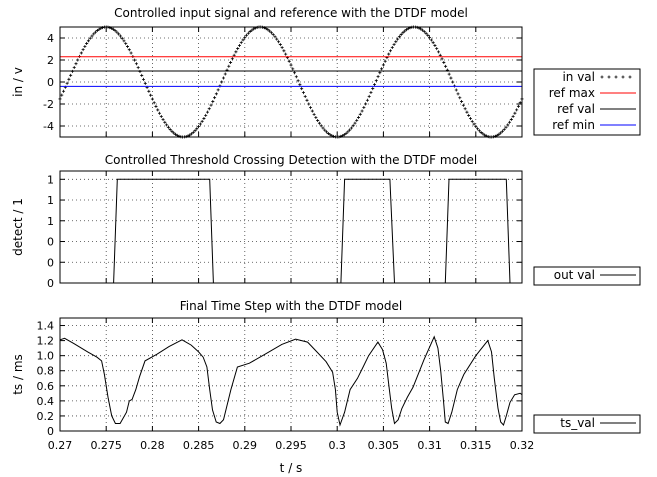  What do you see at coordinates (291, 306) in the screenshot?
I see `panel-title: Final Time Step with the DTDF model` at bounding box center [291, 306].